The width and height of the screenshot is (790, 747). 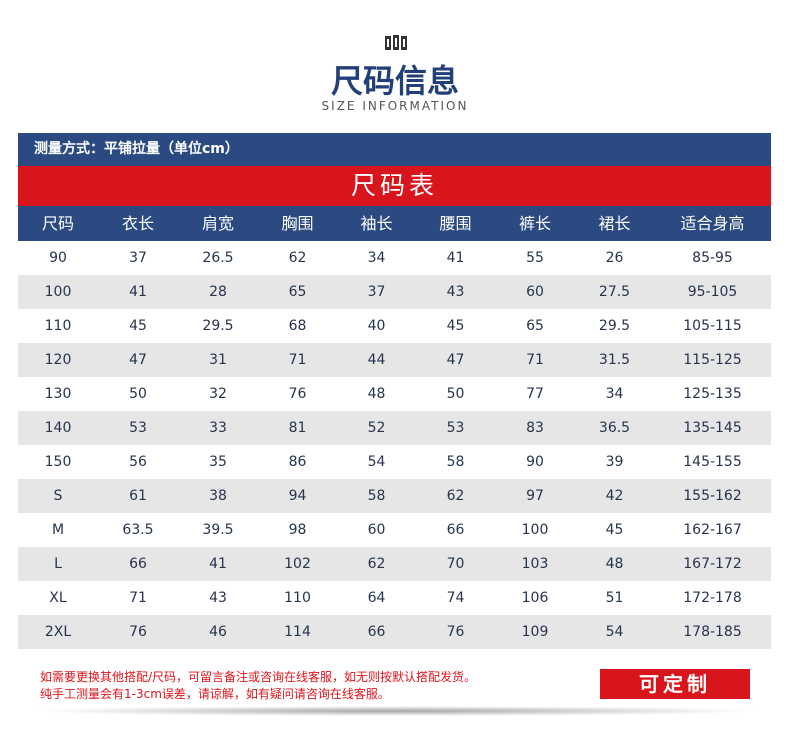 I want to click on table-cell: 39.5, so click(x=218, y=530).